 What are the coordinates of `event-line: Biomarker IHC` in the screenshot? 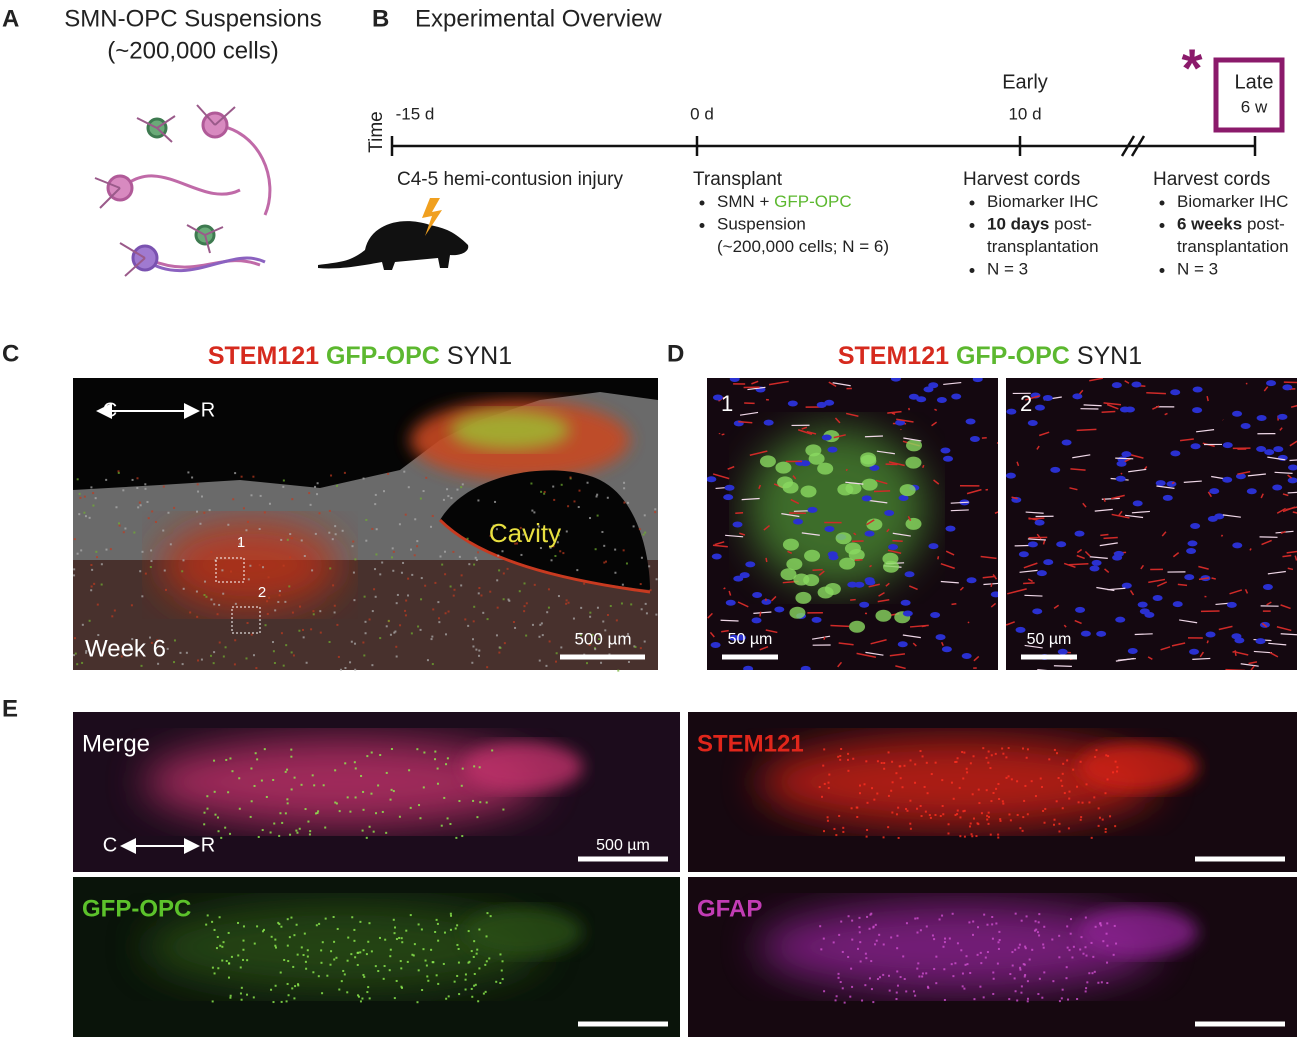 It's located at (1232, 201).